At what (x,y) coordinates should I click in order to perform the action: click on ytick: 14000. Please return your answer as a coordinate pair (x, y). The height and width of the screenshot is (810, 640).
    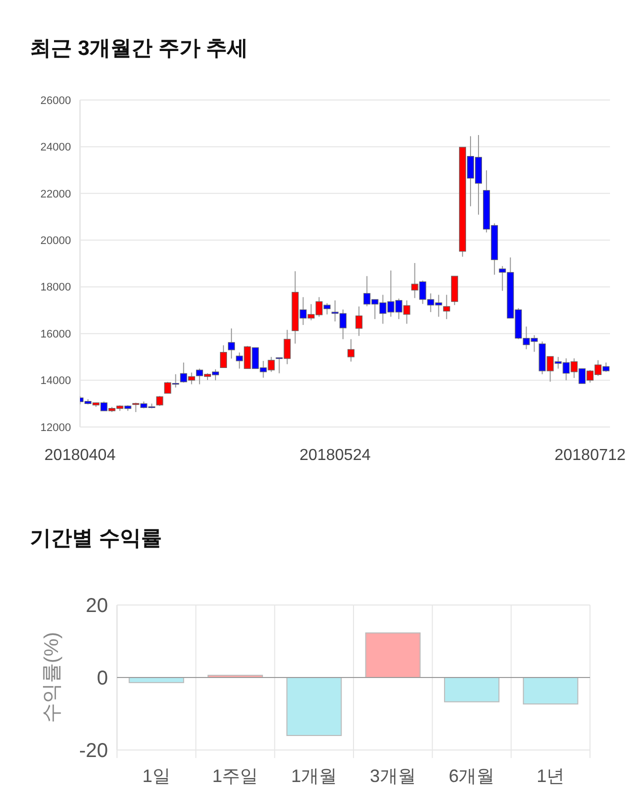
    Looking at the image, I should click on (55, 381).